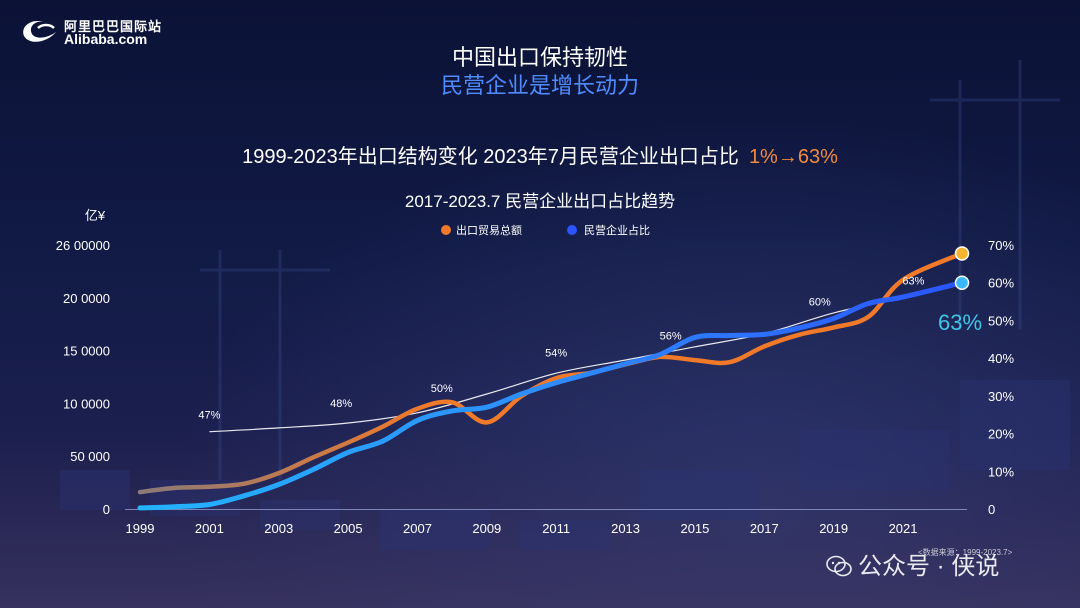 Image resolution: width=1080 pixels, height=608 pixels. What do you see at coordinates (839, 566) in the screenshot?
I see `wechat-icon` at bounding box center [839, 566].